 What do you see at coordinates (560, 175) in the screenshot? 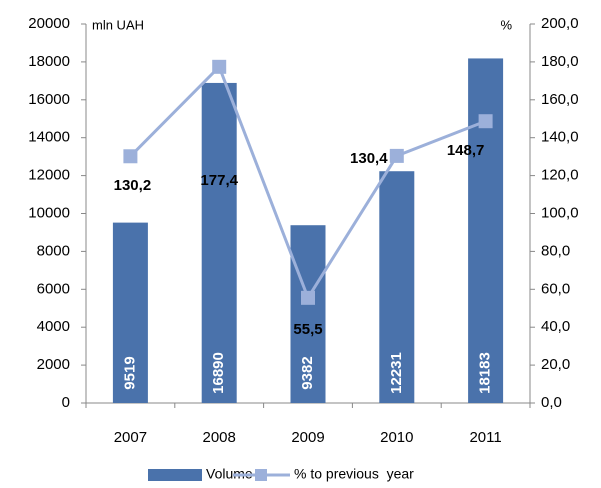
I see `y2-tick-label: 120,0` at bounding box center [560, 175].